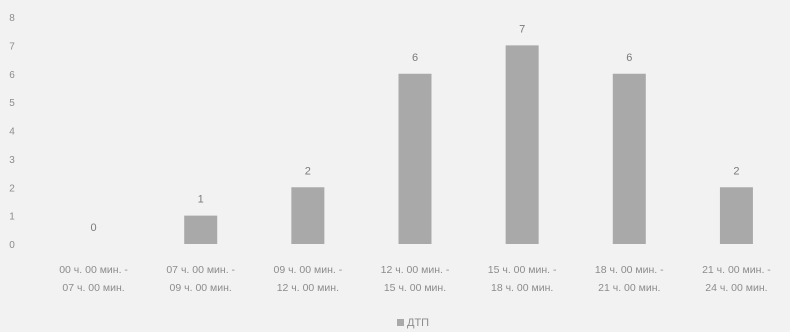 The image size is (790, 332). Describe the element at coordinates (201, 200) in the screenshot. I see `data-label: 1` at that location.